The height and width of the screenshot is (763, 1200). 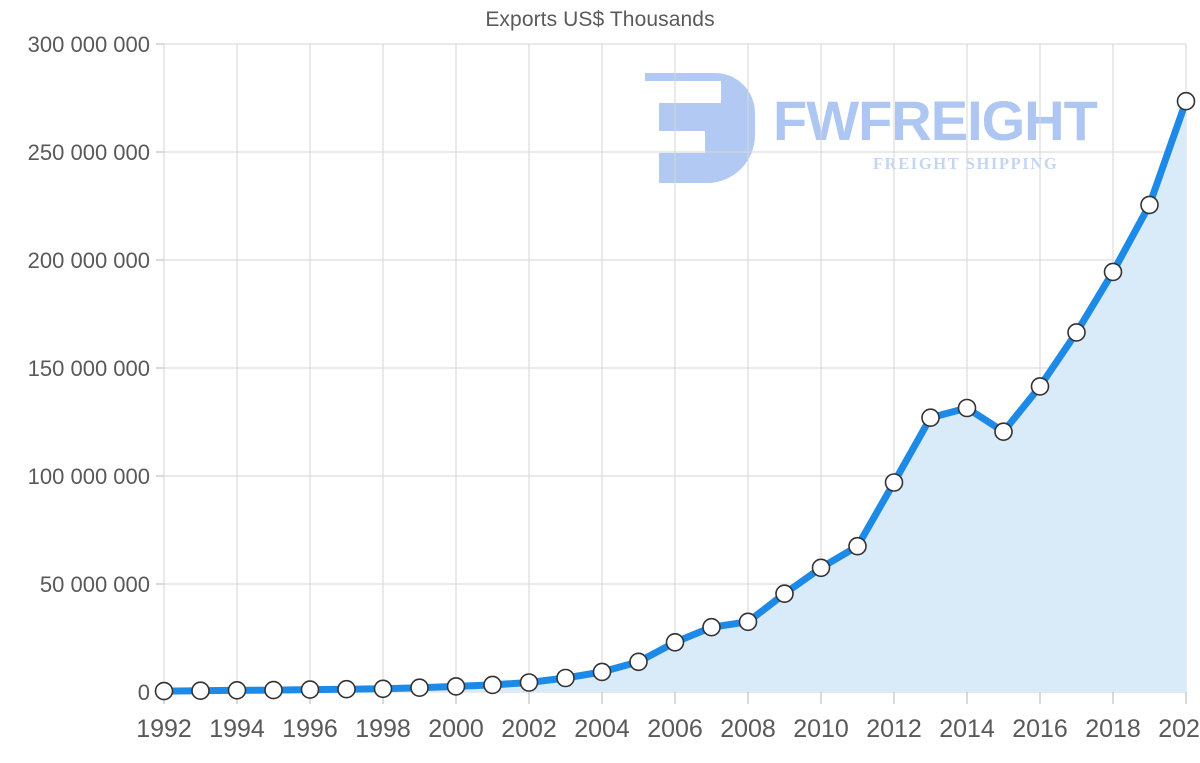 What do you see at coordinates (529, 729) in the screenshot?
I see `x-tick-label: 2002` at bounding box center [529, 729].